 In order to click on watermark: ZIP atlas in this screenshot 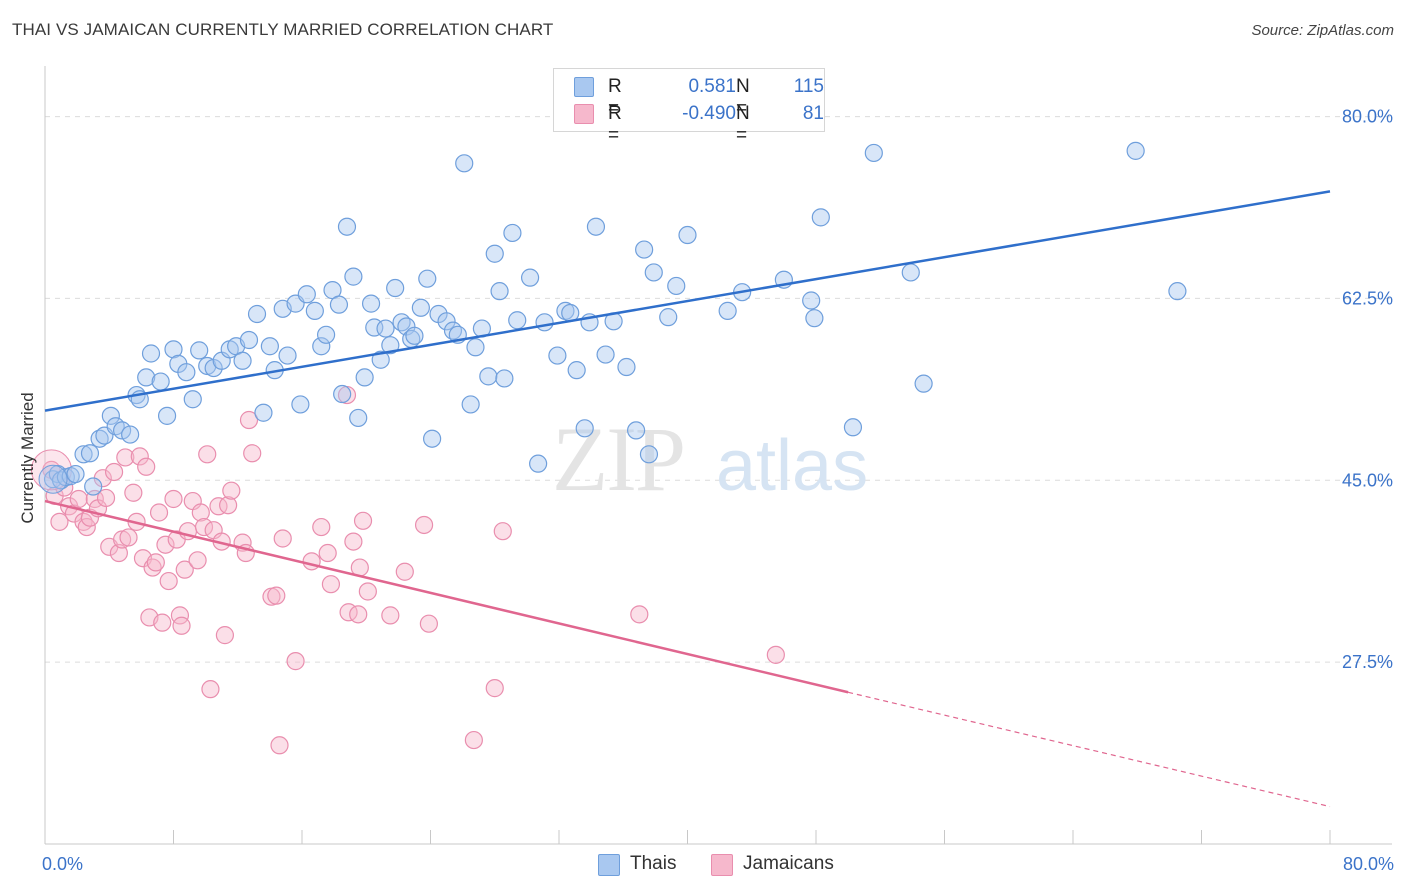, I will do `click(710, 459)`.